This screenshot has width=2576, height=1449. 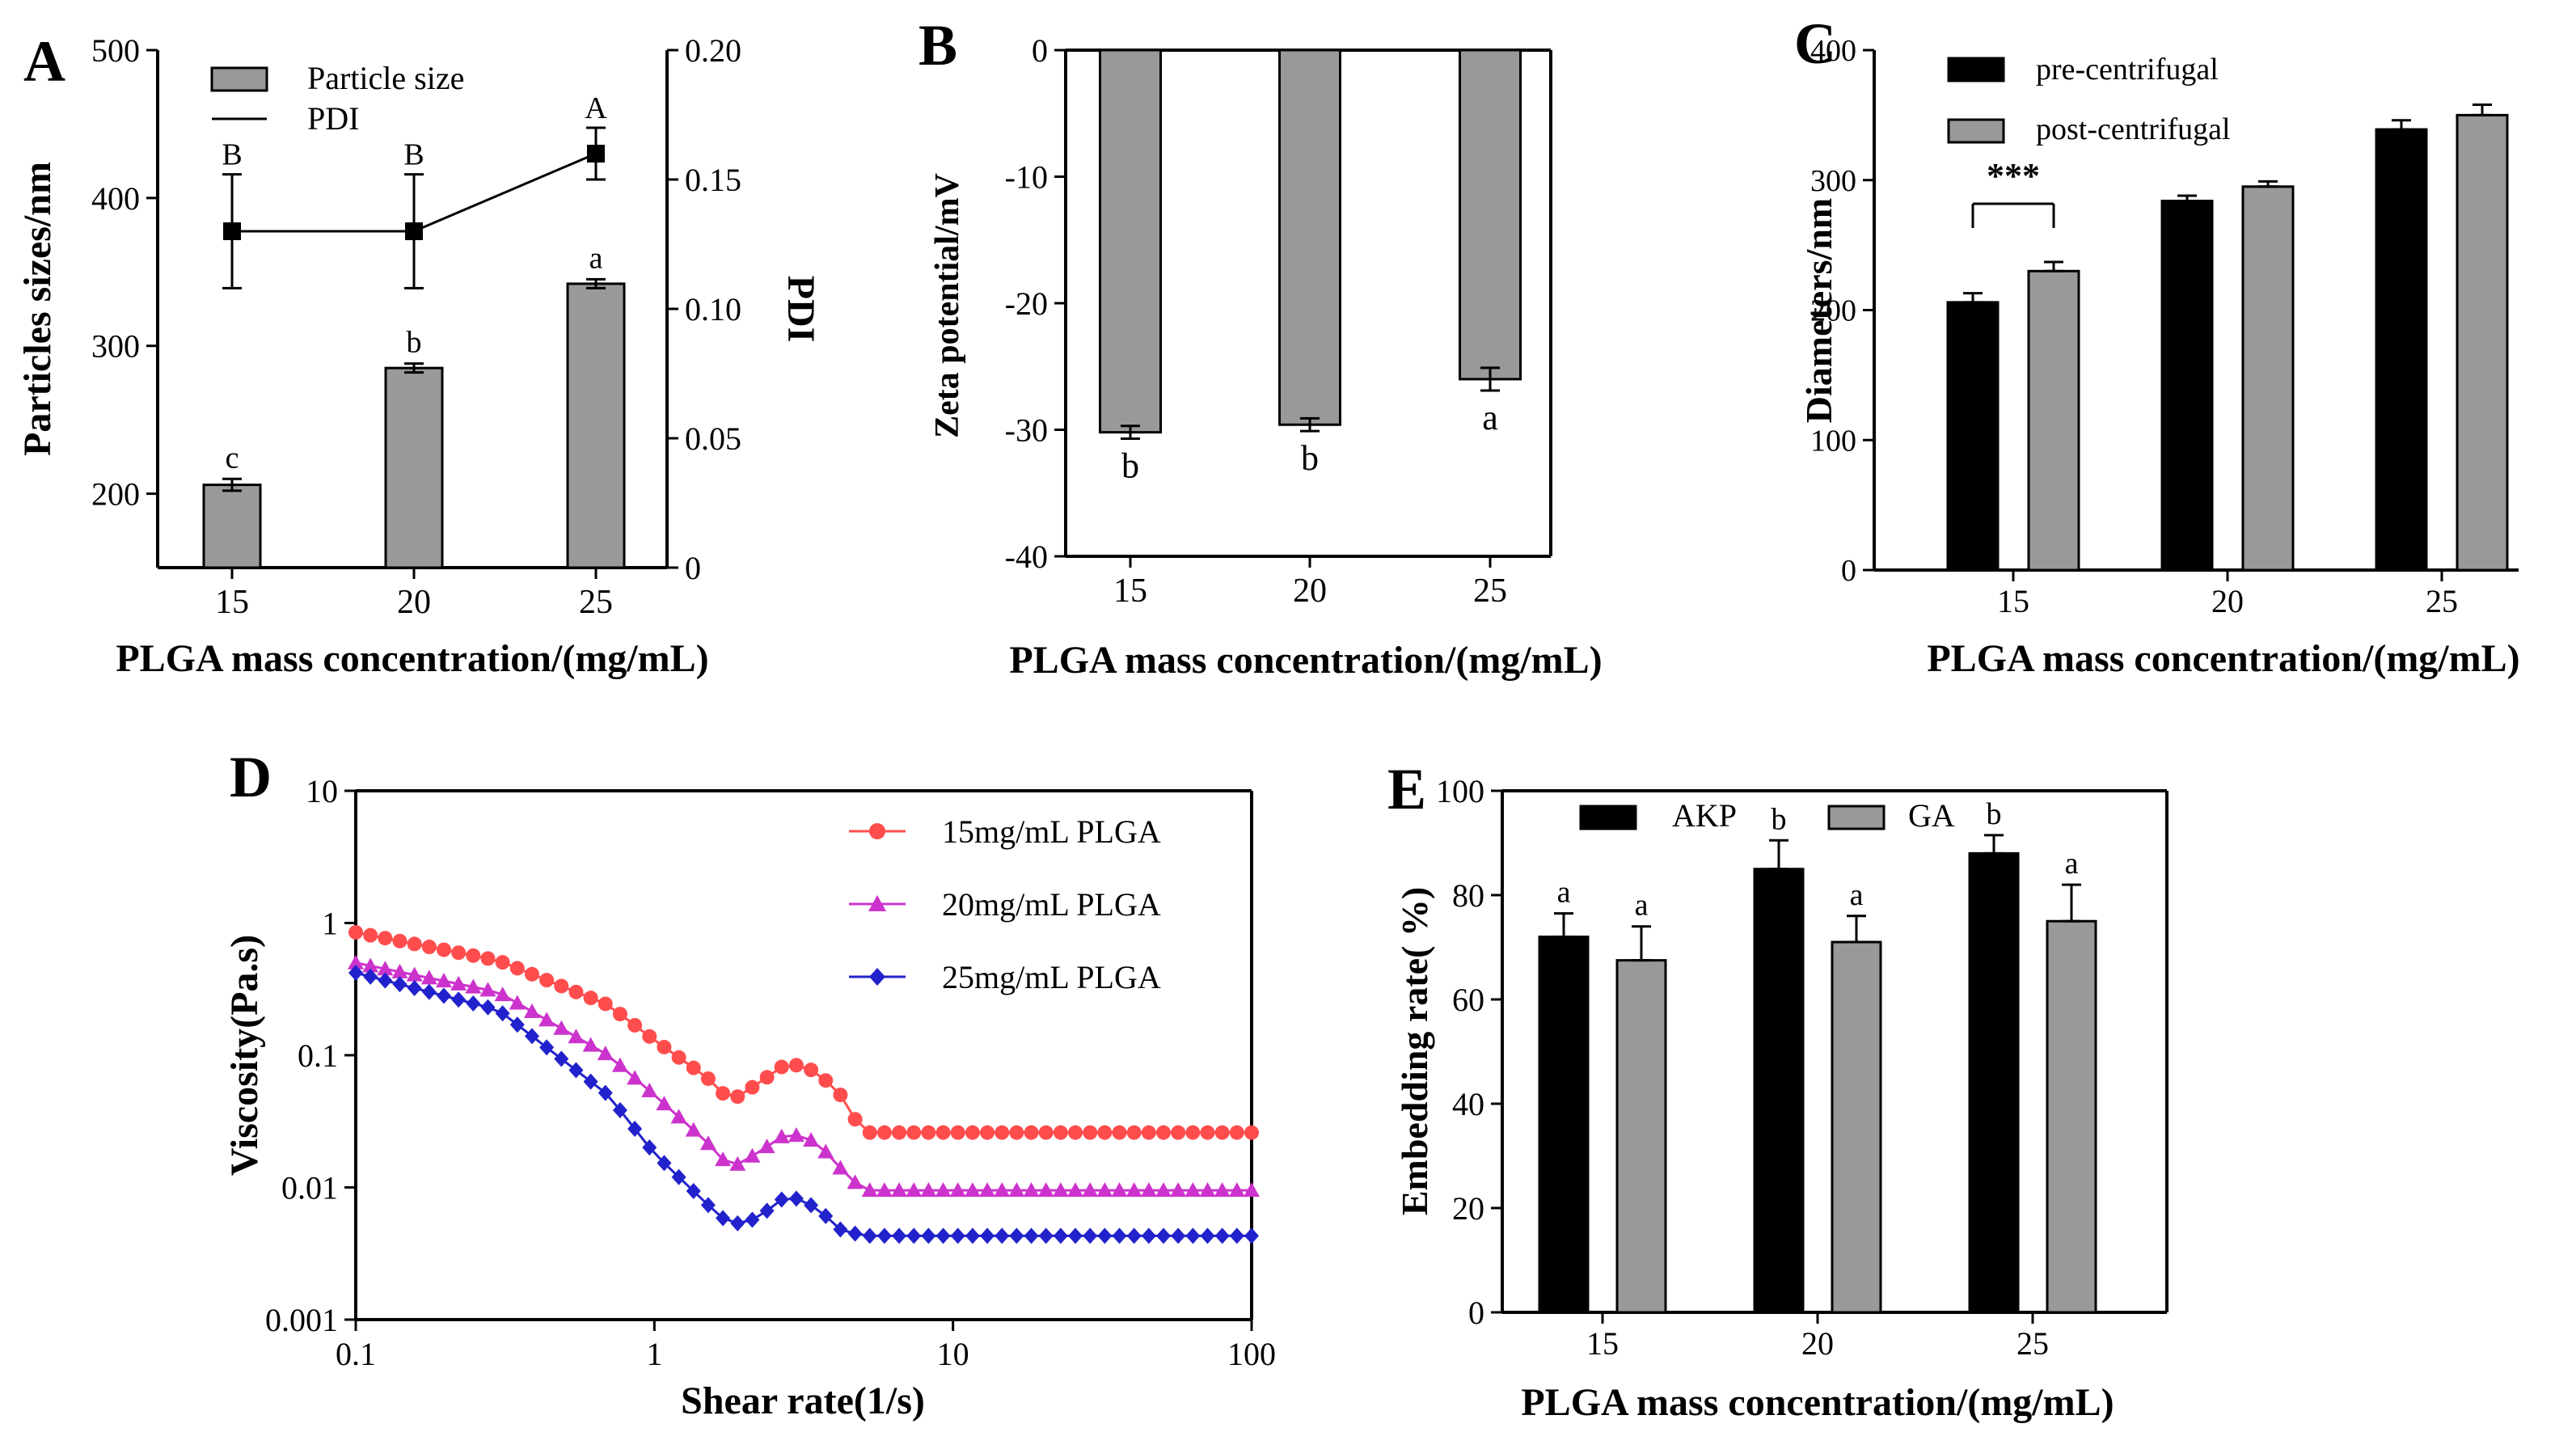 I want to click on panel-c-x-tick-label: 15, so click(x=2013, y=601).